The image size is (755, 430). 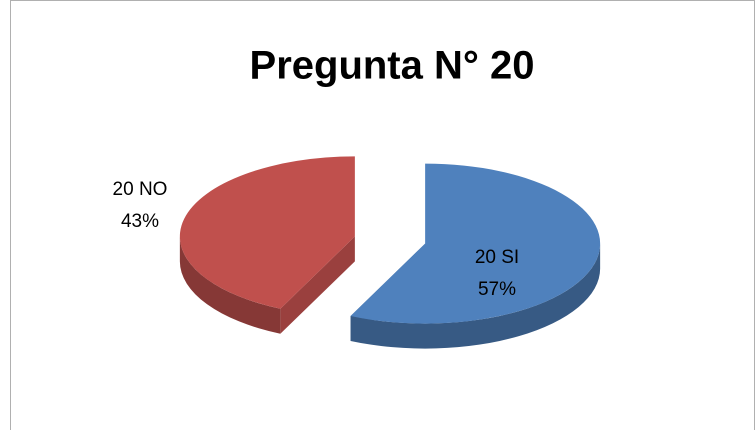 What do you see at coordinates (317, 285) in the screenshot?
I see `slice-cut-face` at bounding box center [317, 285].